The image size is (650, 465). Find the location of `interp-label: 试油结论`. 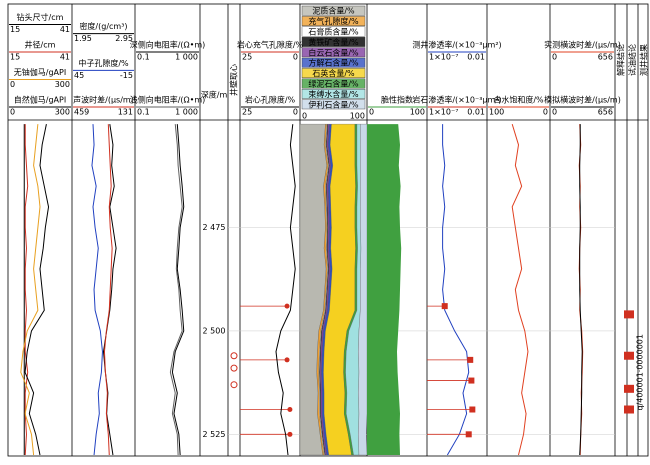

interp-label: 试油结论 is located at coordinates (632, 60).